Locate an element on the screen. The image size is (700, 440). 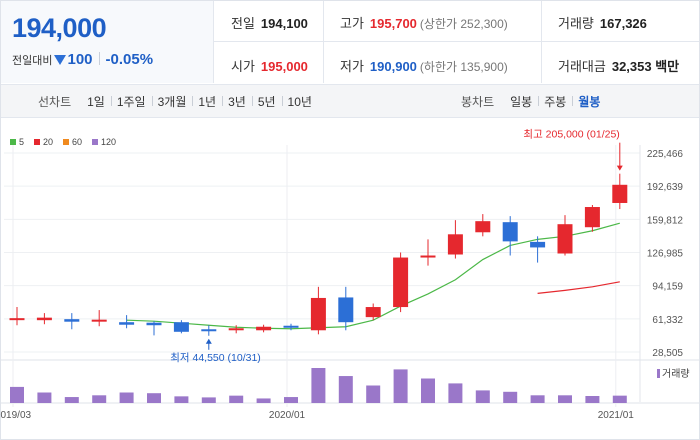
min-arrow-head-icon is located at coordinates (208, 341).